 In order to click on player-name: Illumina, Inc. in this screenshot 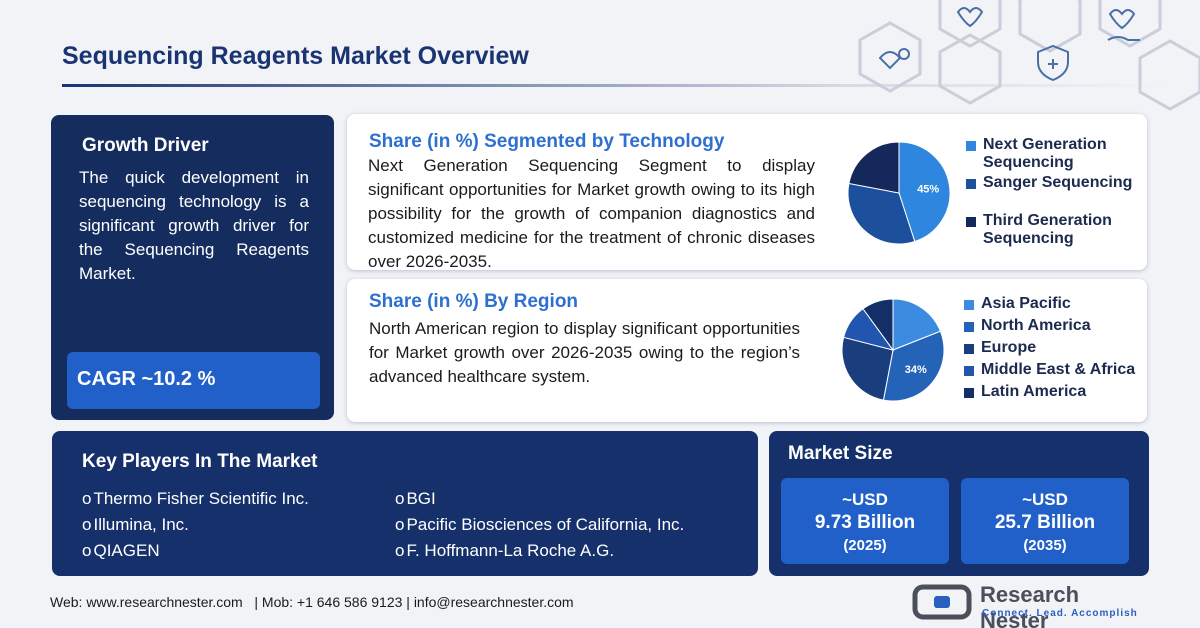, I will do `click(141, 524)`.